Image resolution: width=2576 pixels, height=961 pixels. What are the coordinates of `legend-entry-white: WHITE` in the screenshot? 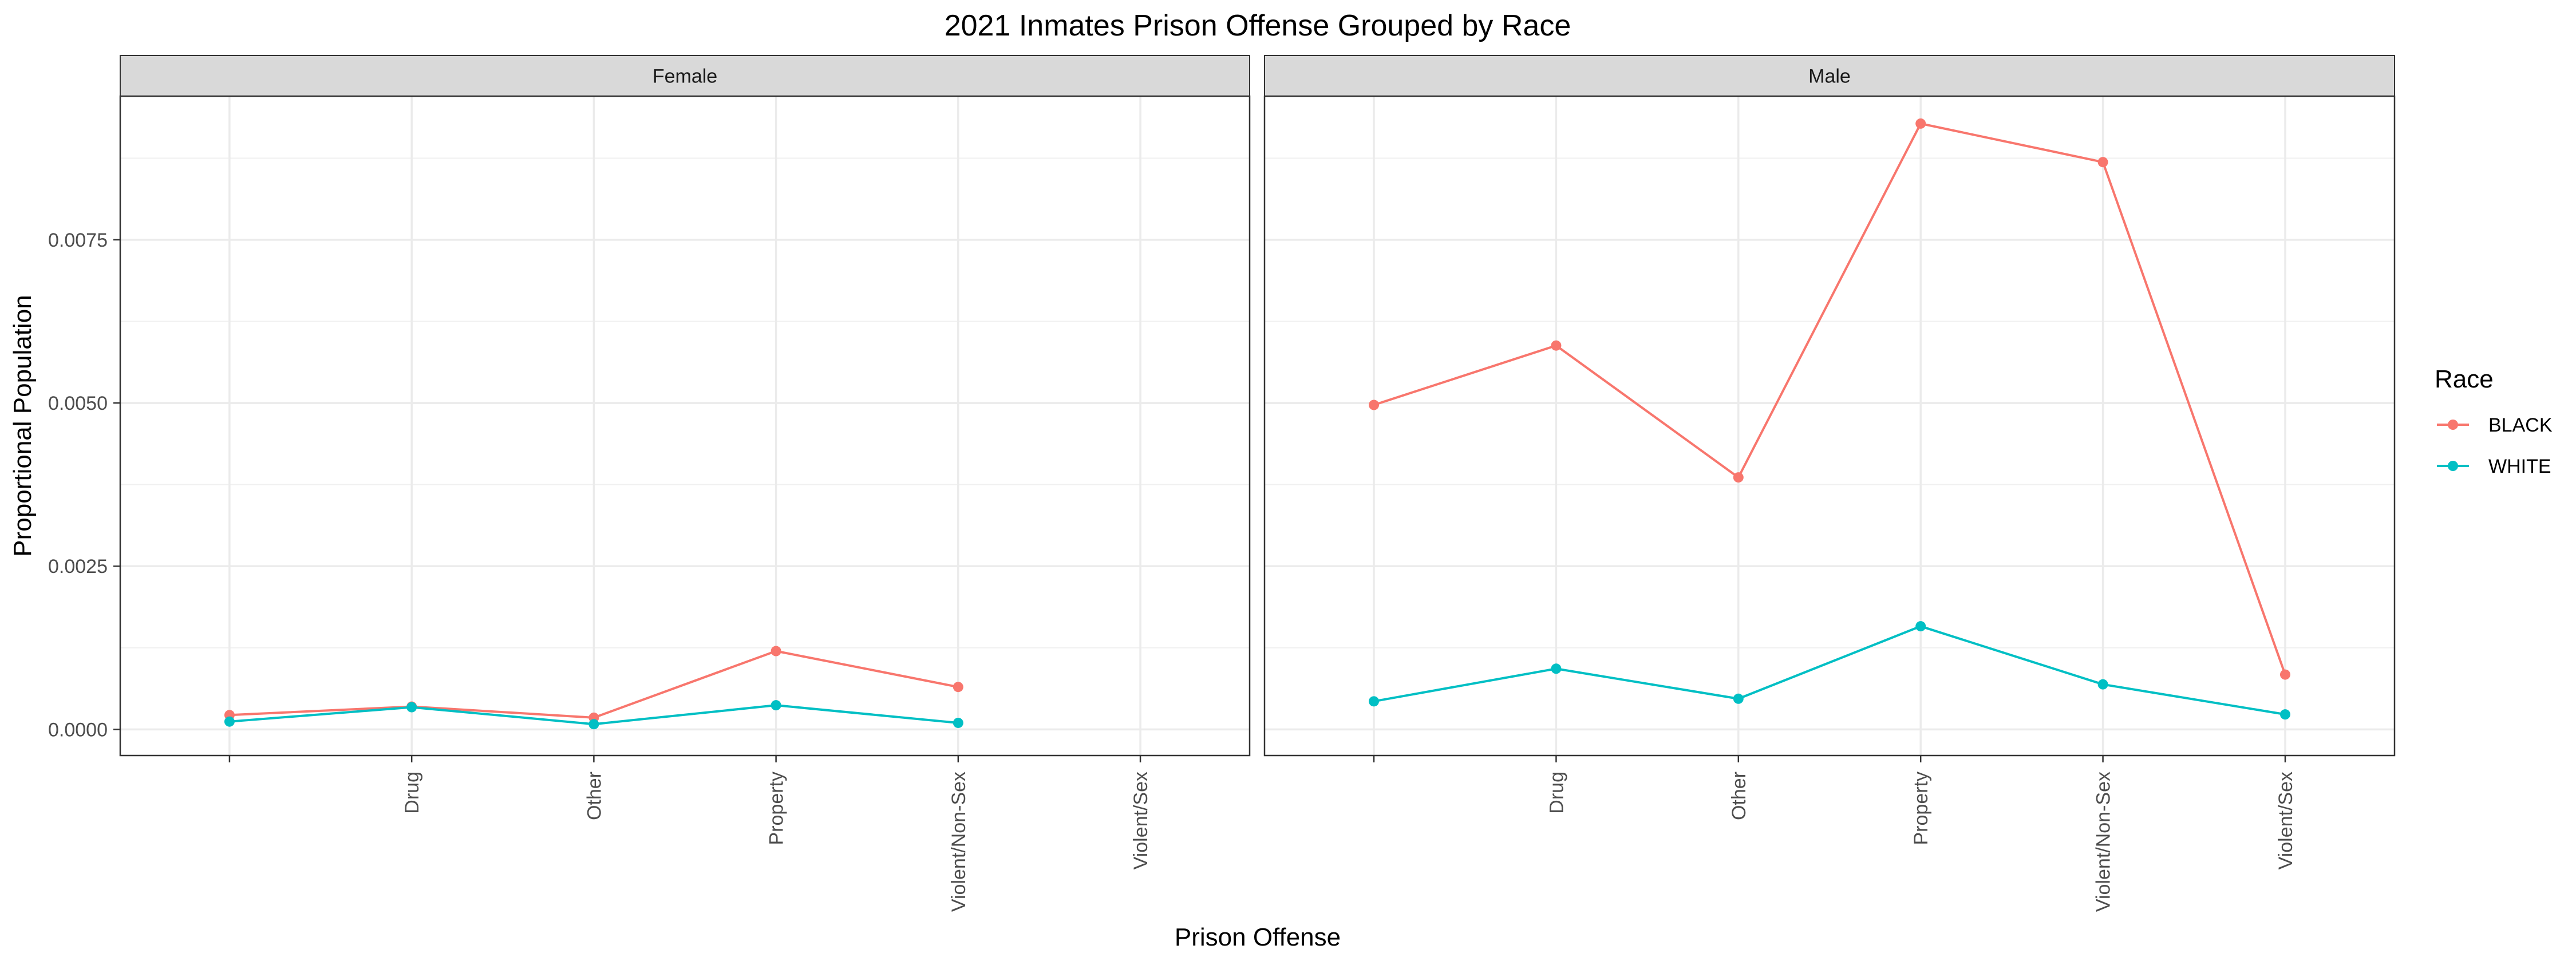 It's located at (2494, 466).